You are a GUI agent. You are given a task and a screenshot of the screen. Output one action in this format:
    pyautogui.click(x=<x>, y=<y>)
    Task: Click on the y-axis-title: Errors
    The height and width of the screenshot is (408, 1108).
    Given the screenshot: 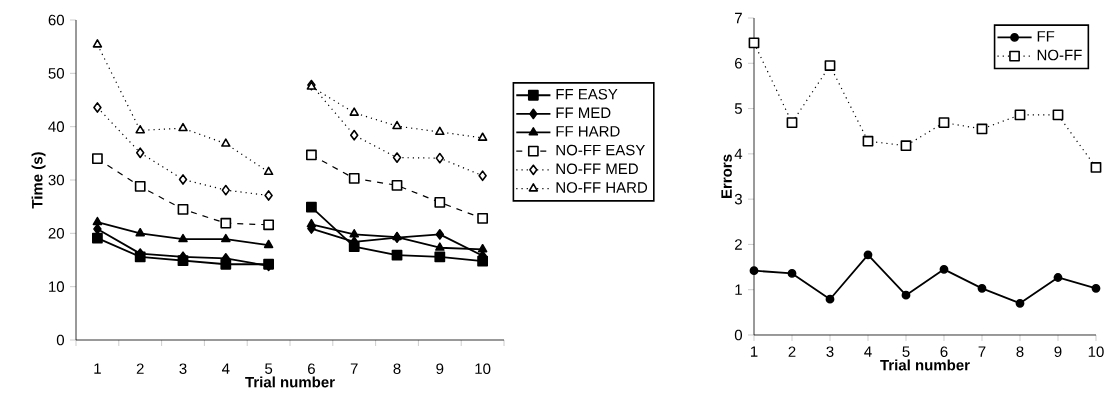 What is the action you would take?
    pyautogui.click(x=726, y=176)
    